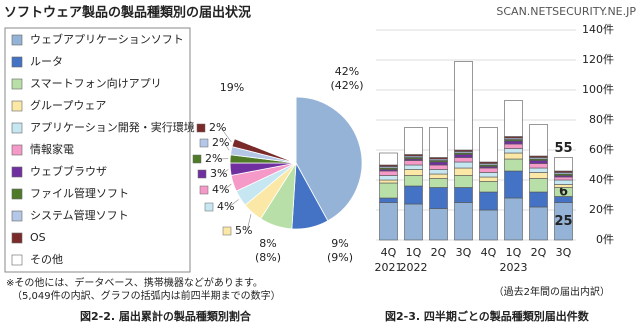 The image size is (640, 332). I want to click on x-tick-label: 1Q, so click(514, 252).